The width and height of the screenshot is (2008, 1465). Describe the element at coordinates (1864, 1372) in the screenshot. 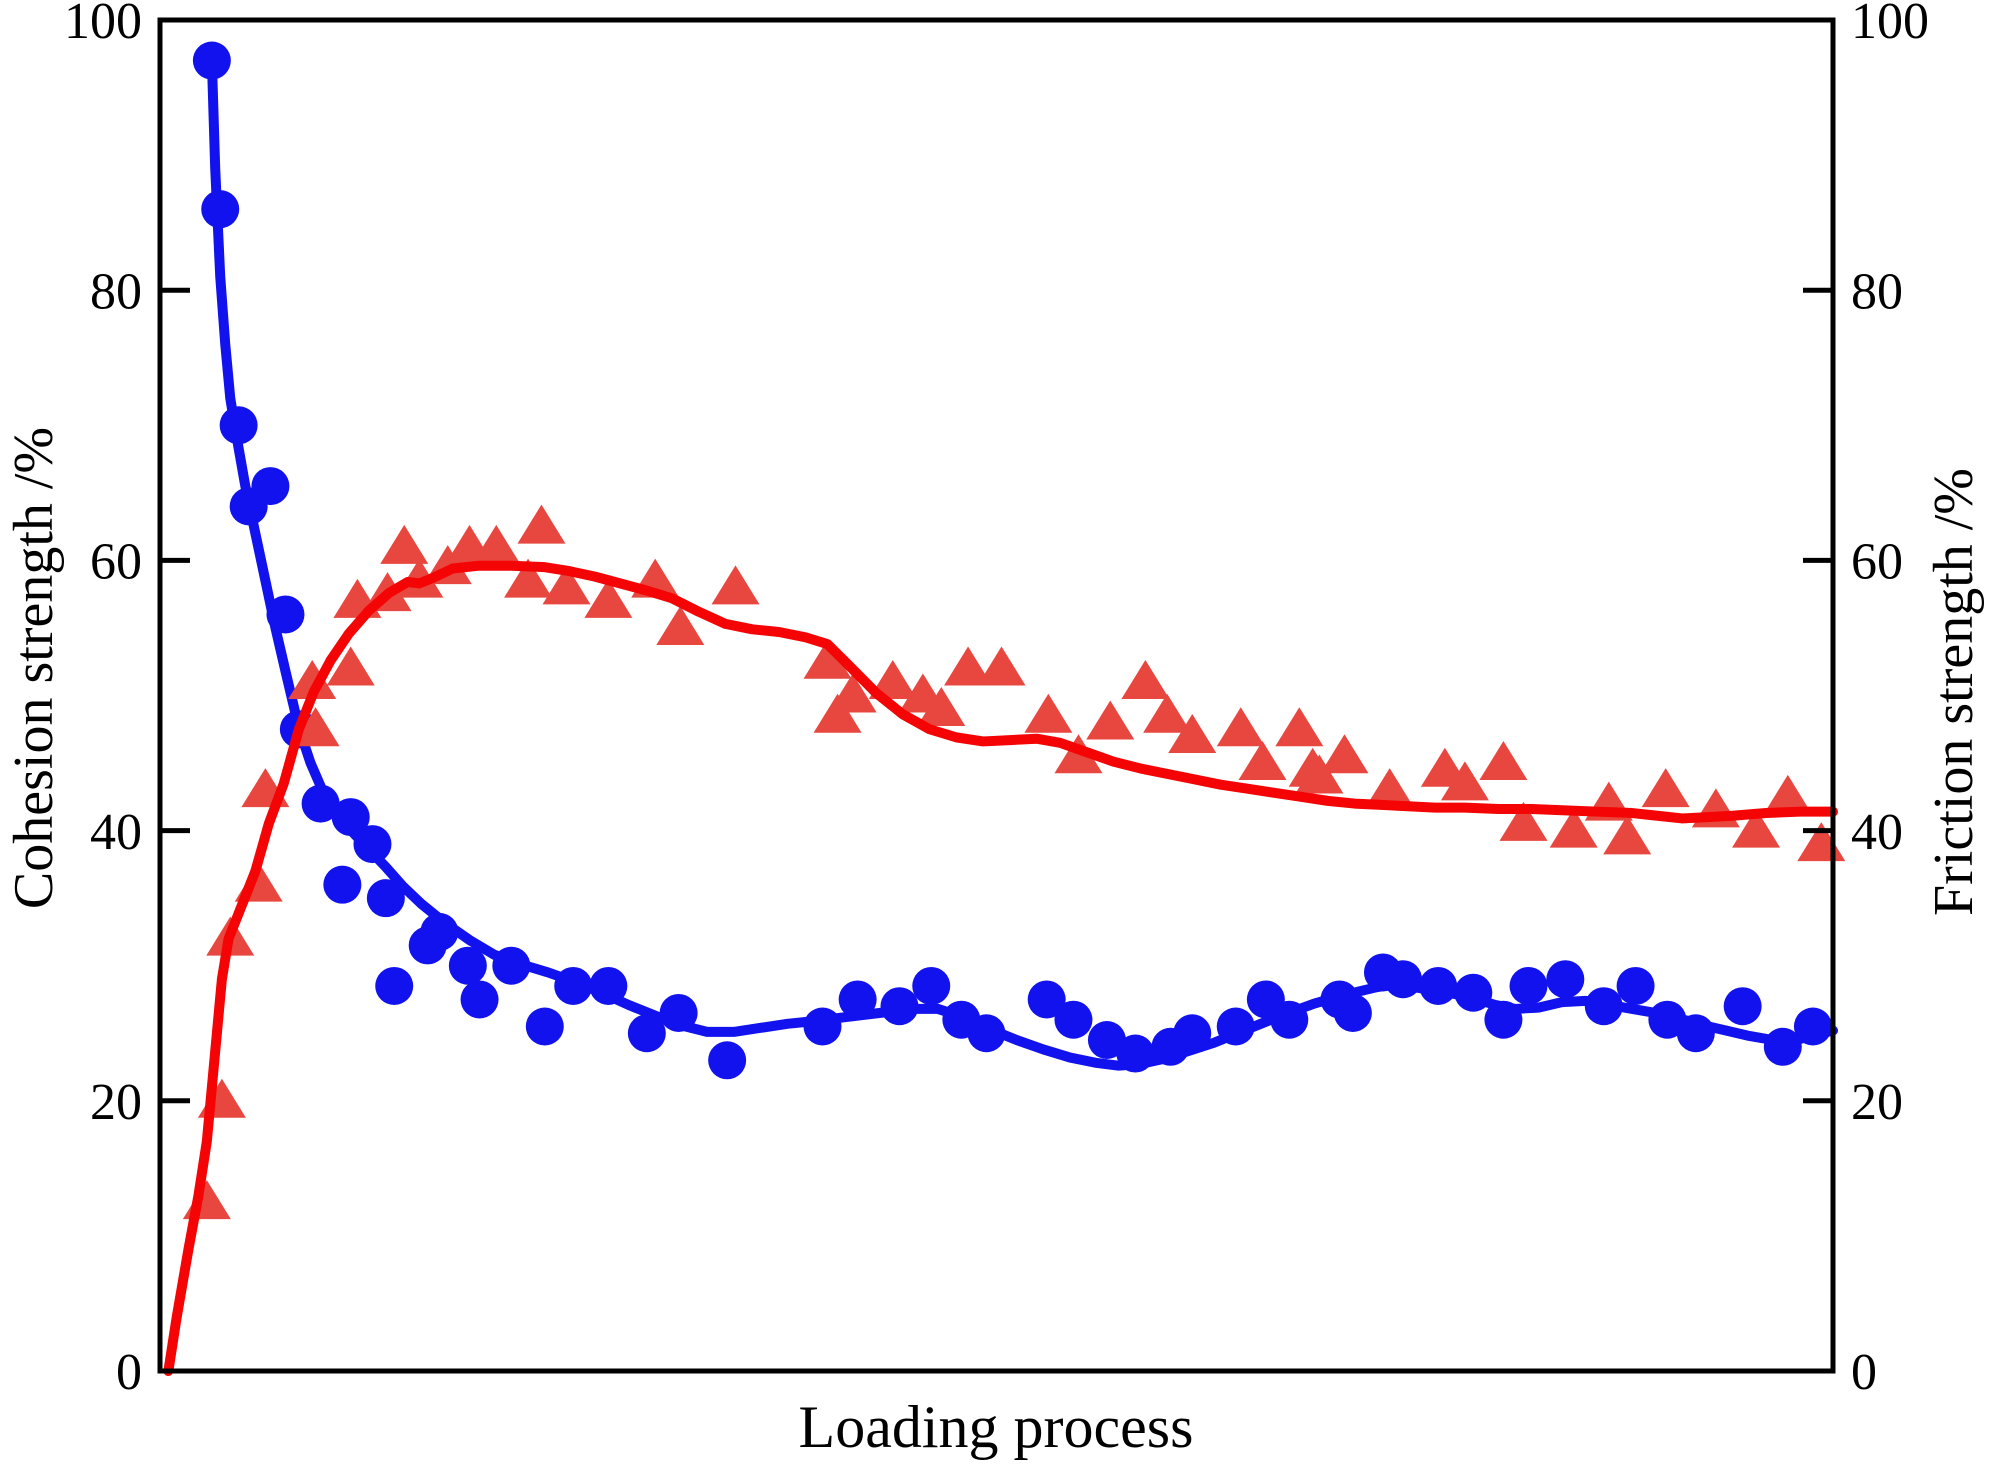

I see `right-tick-label: 0` at that location.